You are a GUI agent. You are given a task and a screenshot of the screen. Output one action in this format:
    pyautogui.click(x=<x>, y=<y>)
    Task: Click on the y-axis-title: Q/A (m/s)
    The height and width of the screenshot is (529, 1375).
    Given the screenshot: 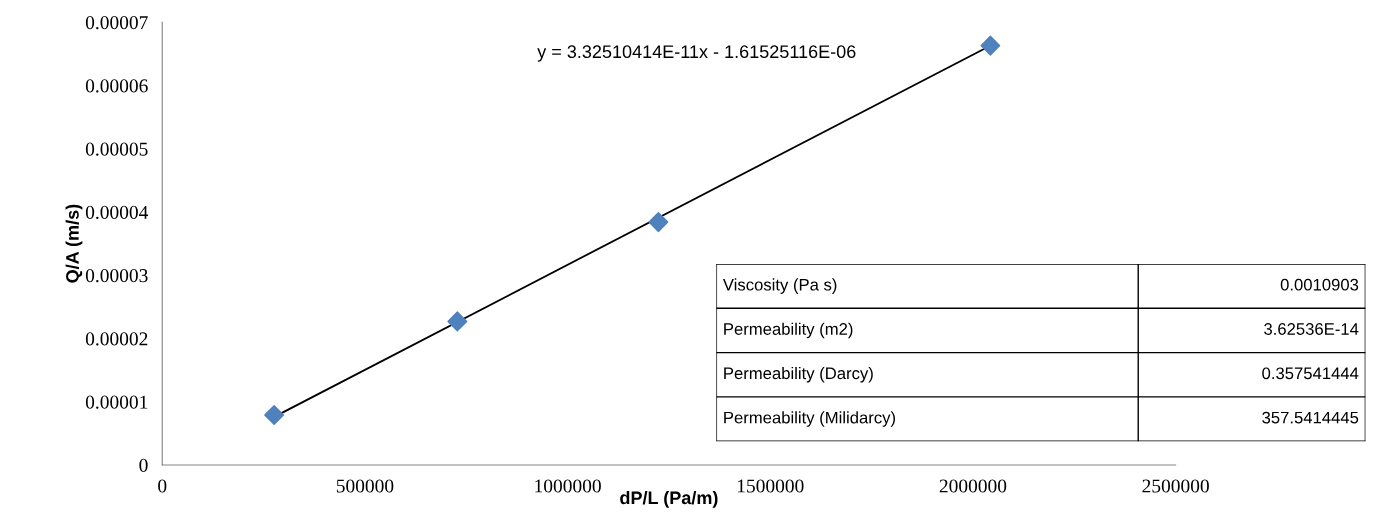 What is the action you would take?
    pyautogui.click(x=74, y=243)
    